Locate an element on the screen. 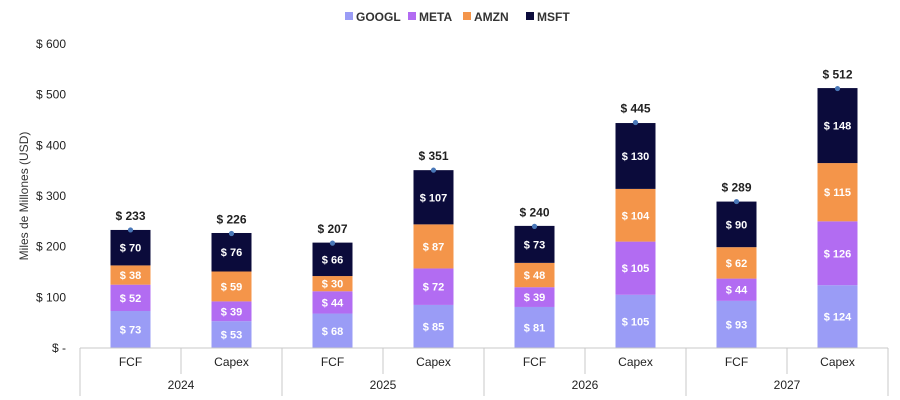 This screenshot has width=900, height=400. legend-label: GOOGL is located at coordinates (378, 17).